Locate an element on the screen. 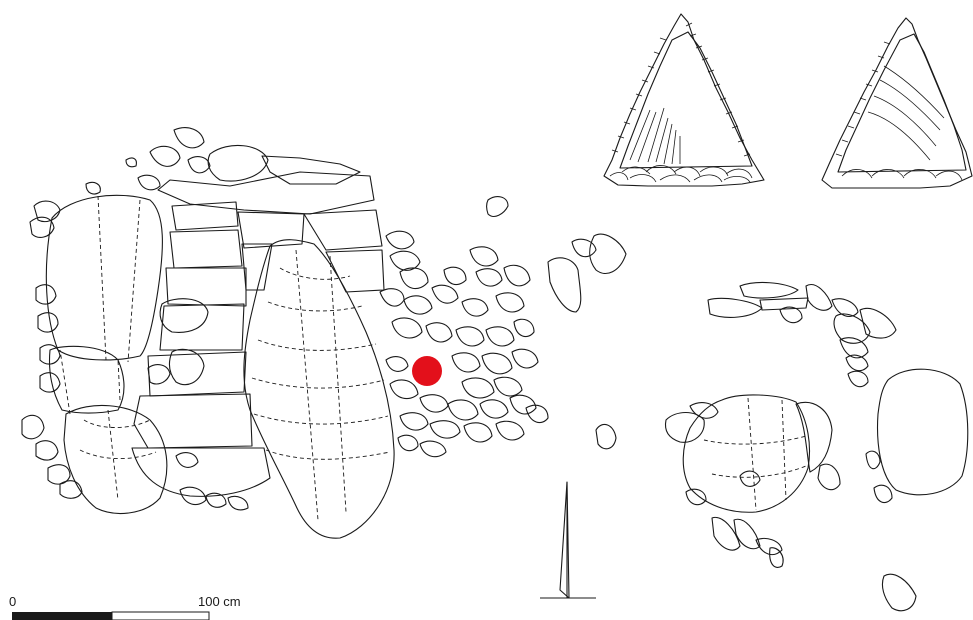  scale-start-label: 0 is located at coordinates (13, 601).